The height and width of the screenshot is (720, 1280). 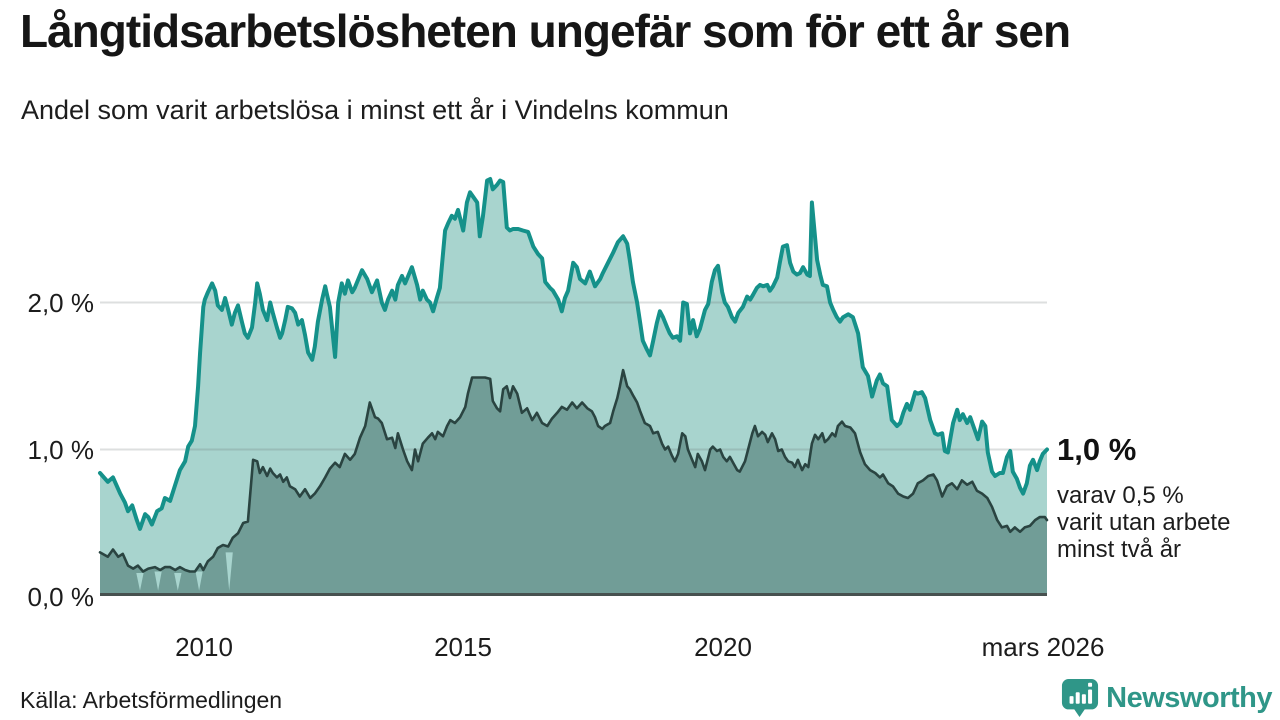 What do you see at coordinates (1080, 698) in the screenshot?
I see `newsworthy-barchart-pin-icon` at bounding box center [1080, 698].